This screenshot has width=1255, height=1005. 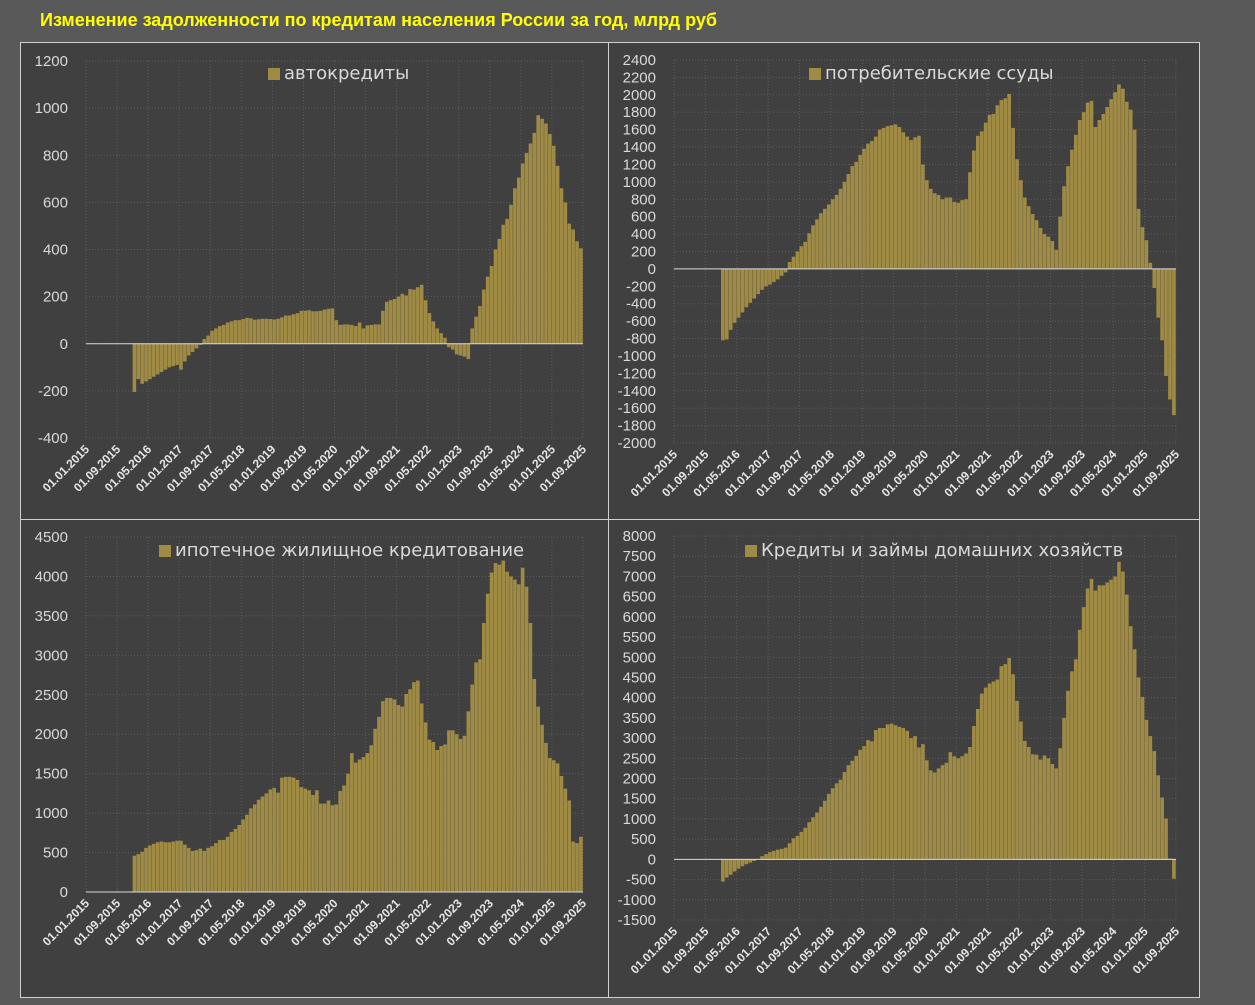 I want to click on y-tick-label: -1000, so click(x=637, y=900).